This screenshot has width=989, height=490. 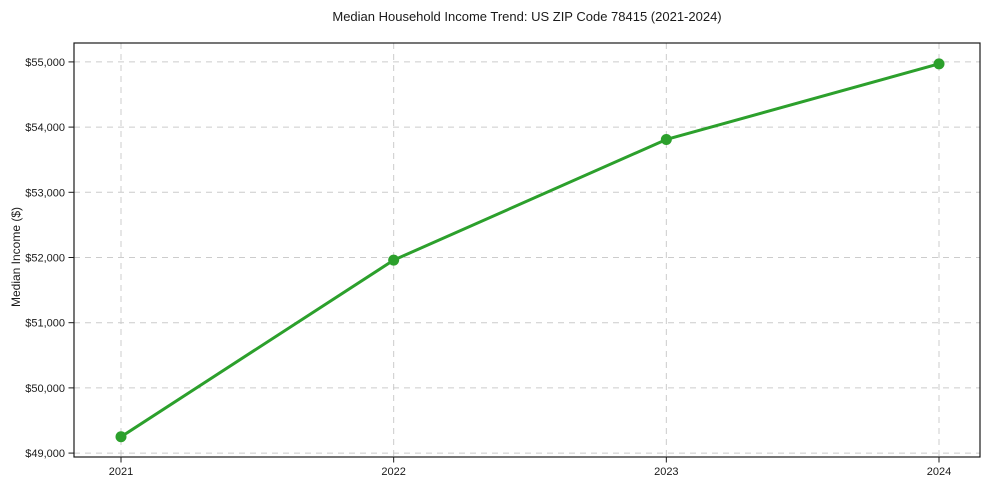 I want to click on y-tick-label: $51,000, so click(x=45, y=324).